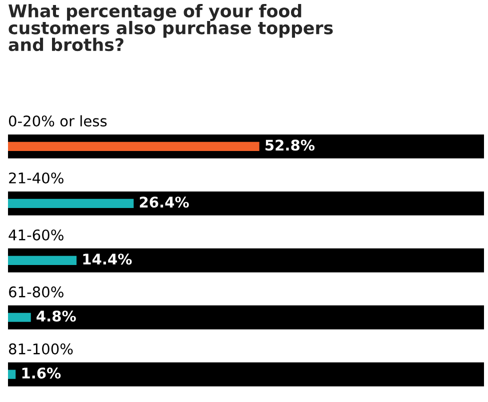 This screenshot has height=402, width=488. What do you see at coordinates (36, 178) in the screenshot?
I see `y-tick-label: 21-40%` at bounding box center [36, 178].